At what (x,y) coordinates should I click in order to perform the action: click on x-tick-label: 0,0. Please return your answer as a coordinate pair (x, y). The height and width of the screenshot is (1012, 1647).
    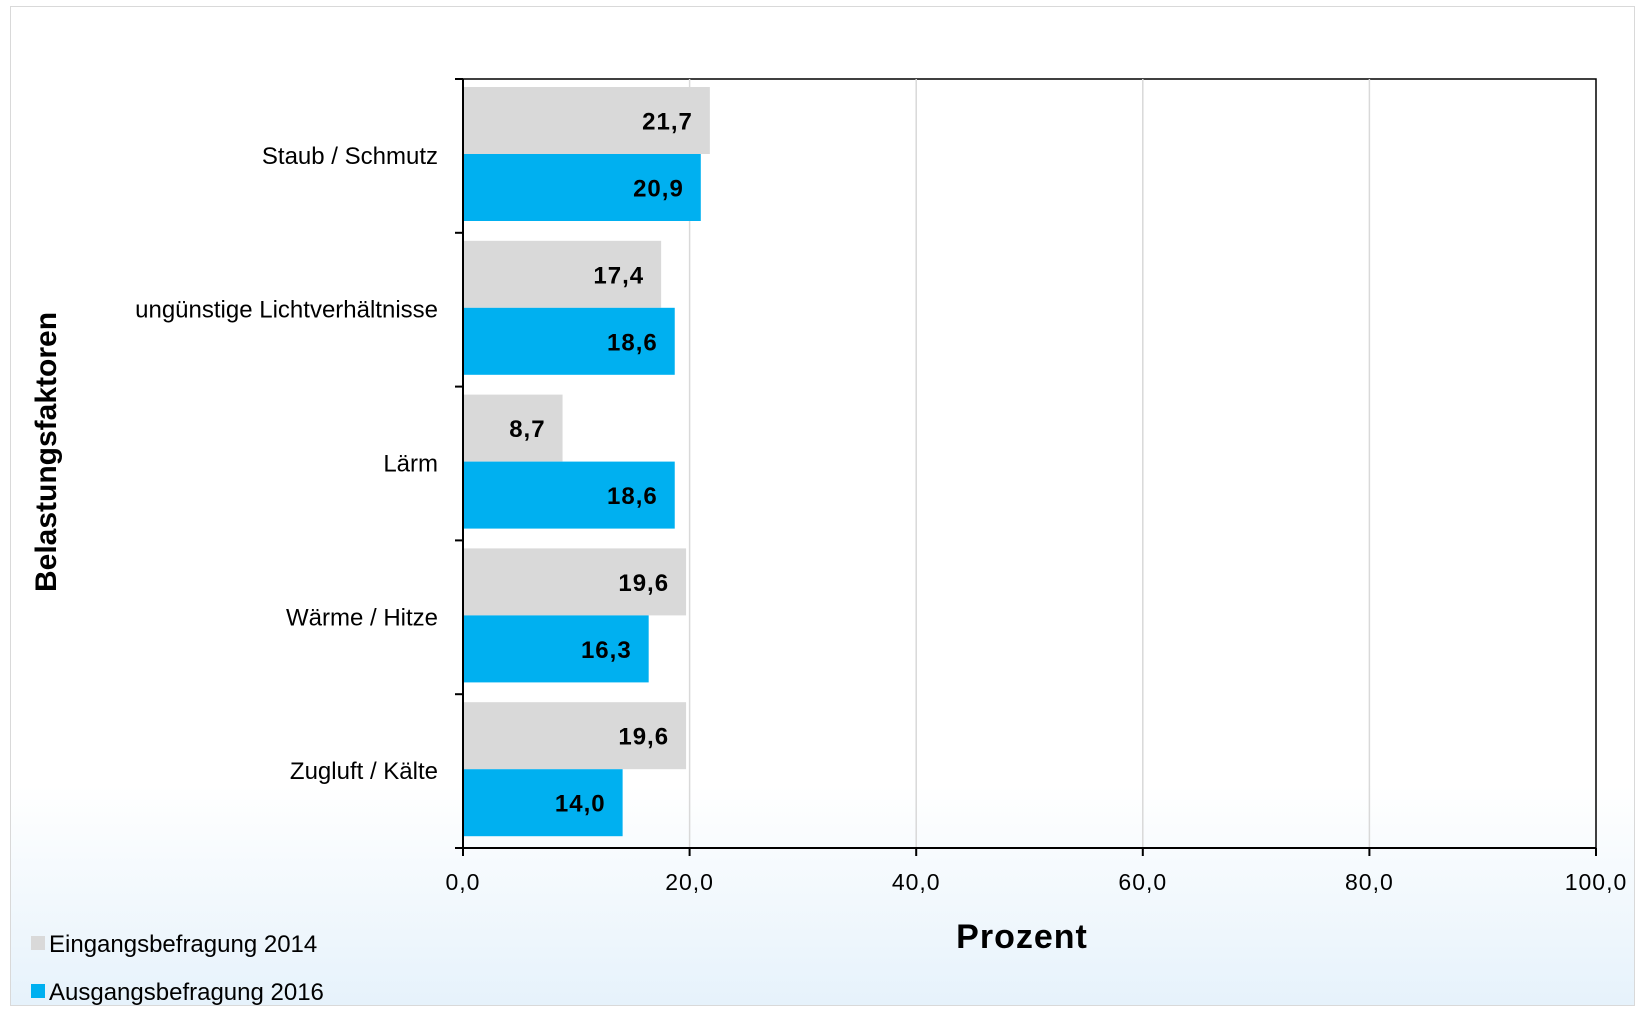
    Looking at the image, I should click on (463, 882).